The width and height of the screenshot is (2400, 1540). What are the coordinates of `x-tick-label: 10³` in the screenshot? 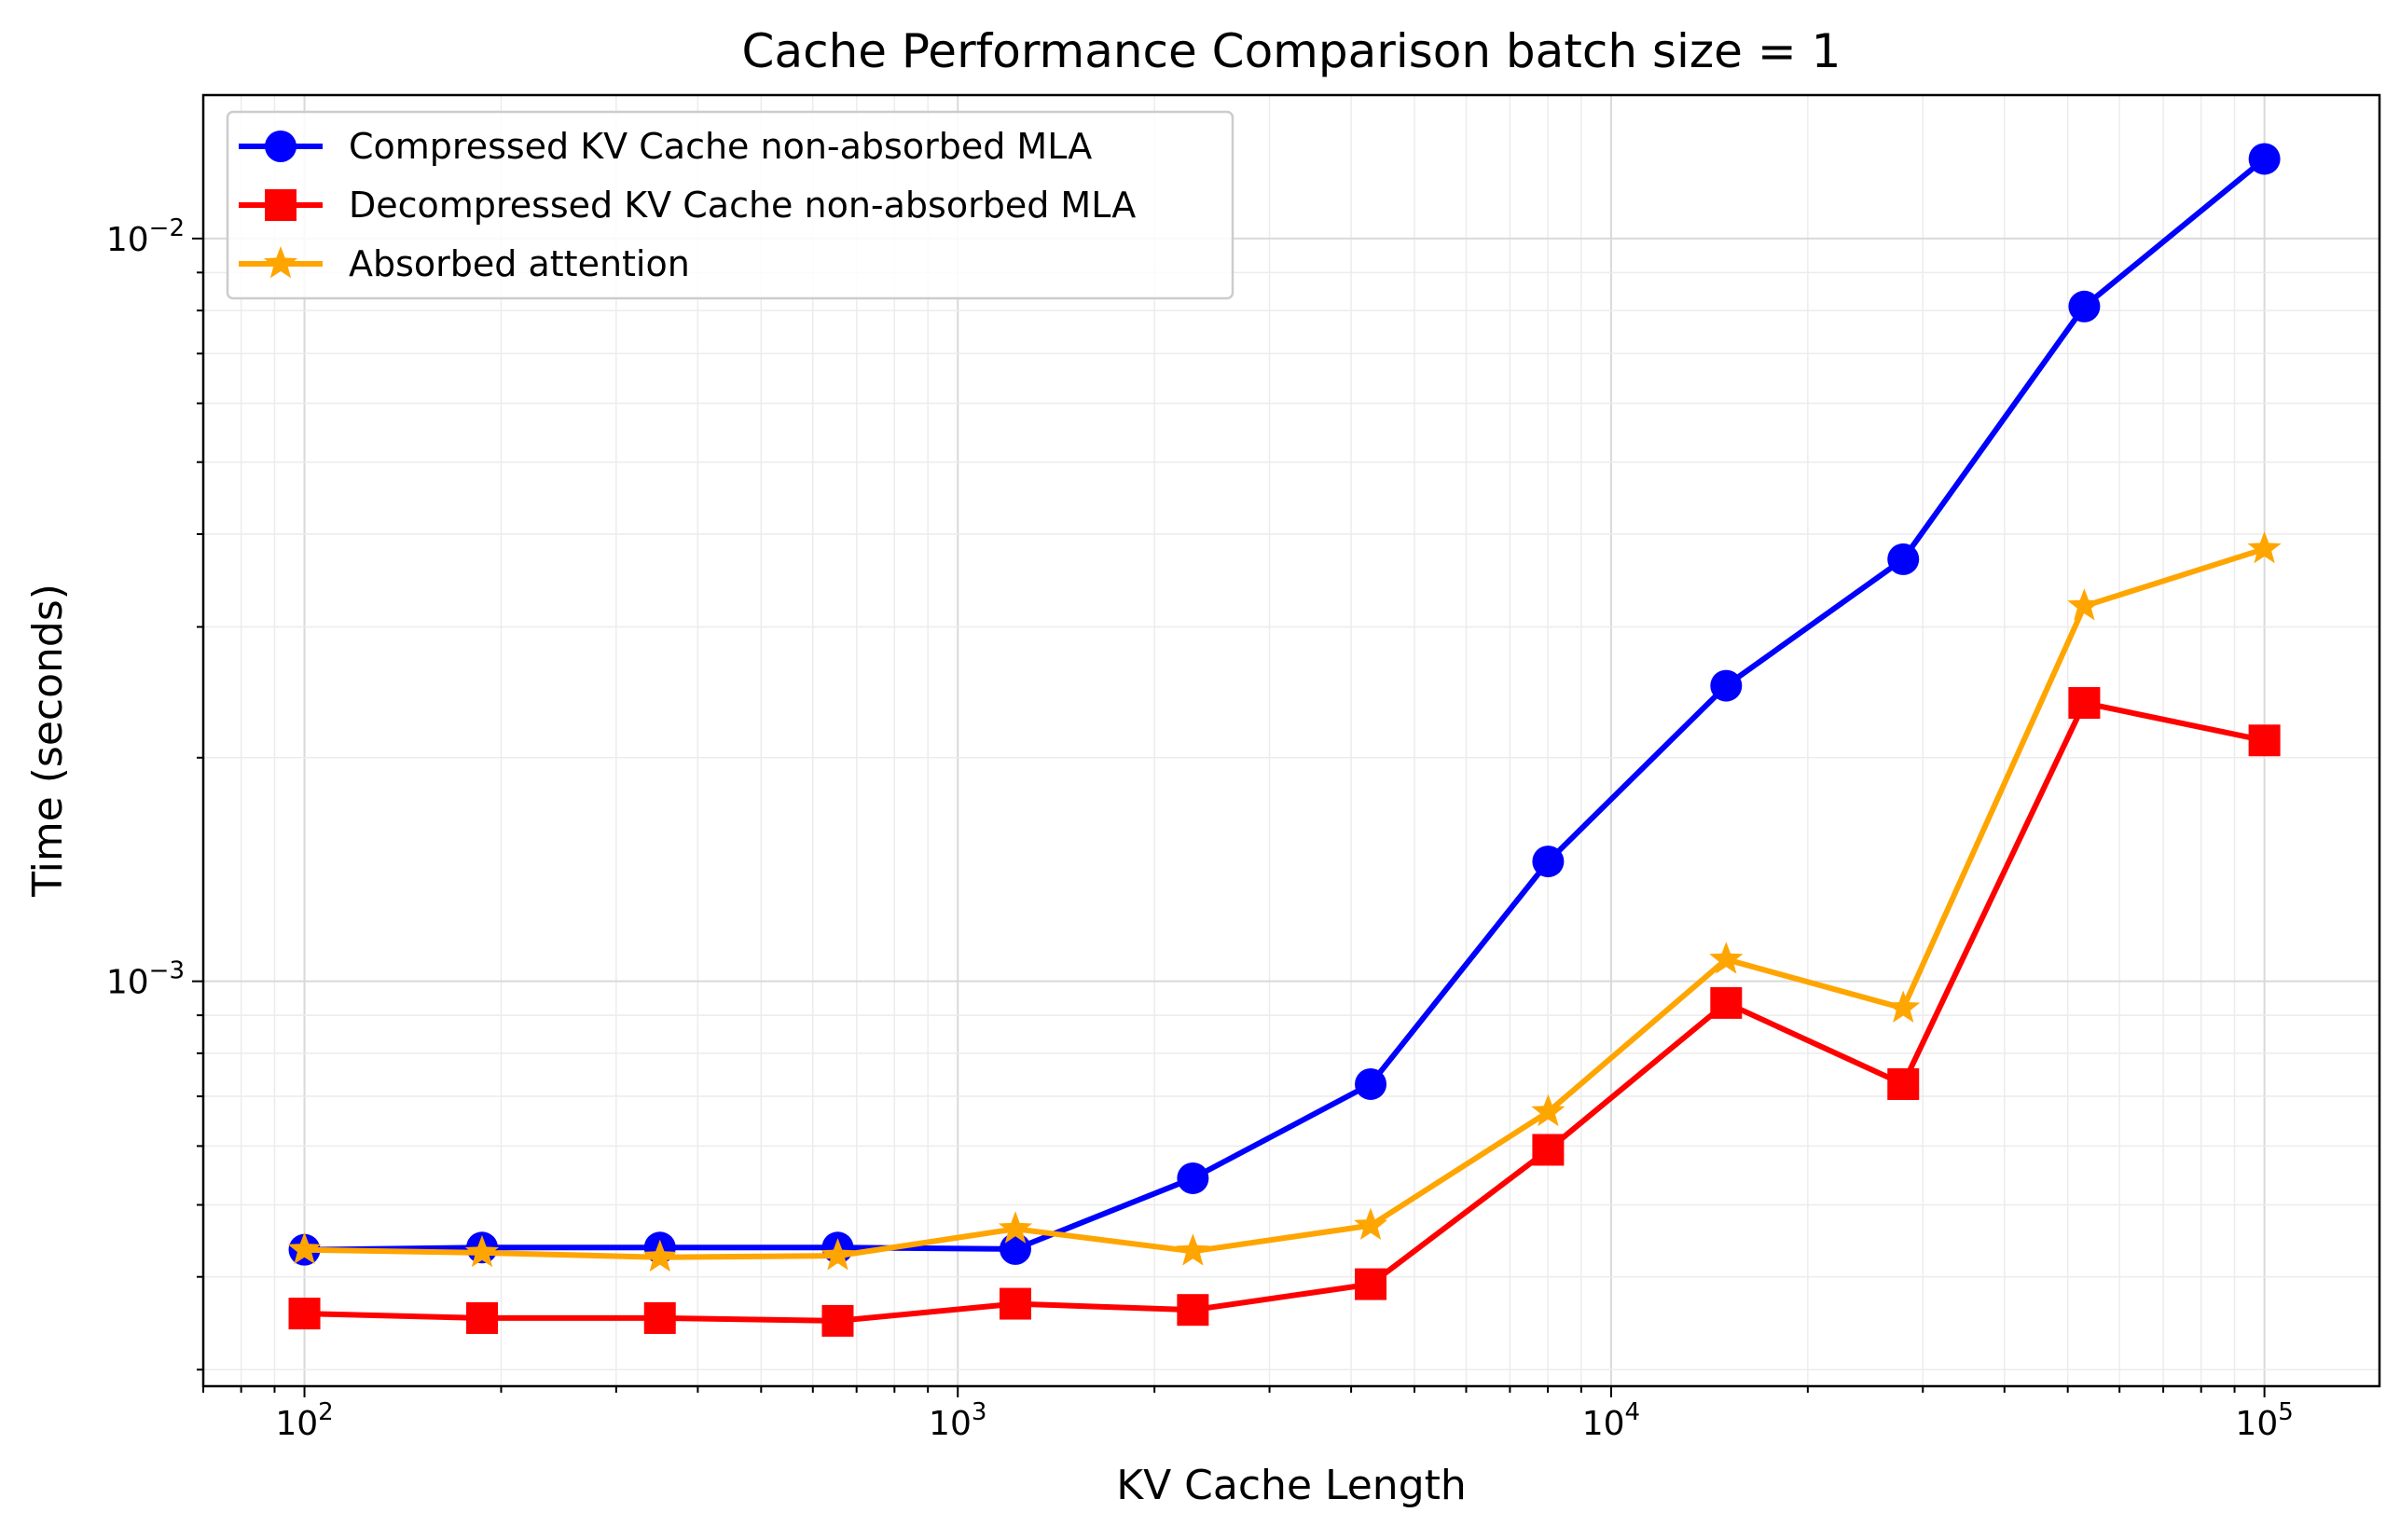 It's located at (957, 1420).